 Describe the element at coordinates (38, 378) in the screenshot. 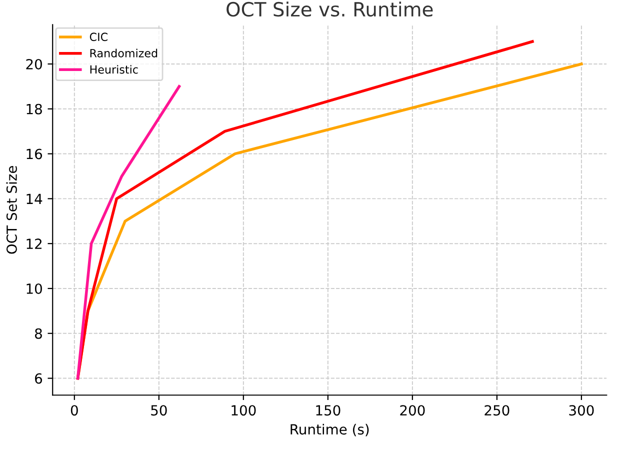

I see `y-tick-label: 6` at that location.